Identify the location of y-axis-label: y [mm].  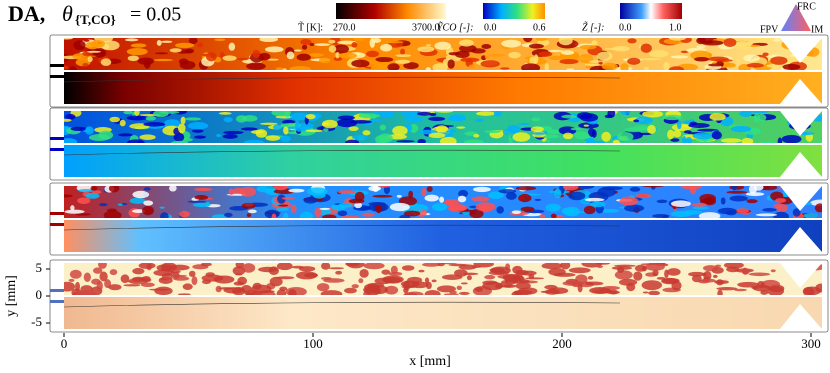
(11, 296).